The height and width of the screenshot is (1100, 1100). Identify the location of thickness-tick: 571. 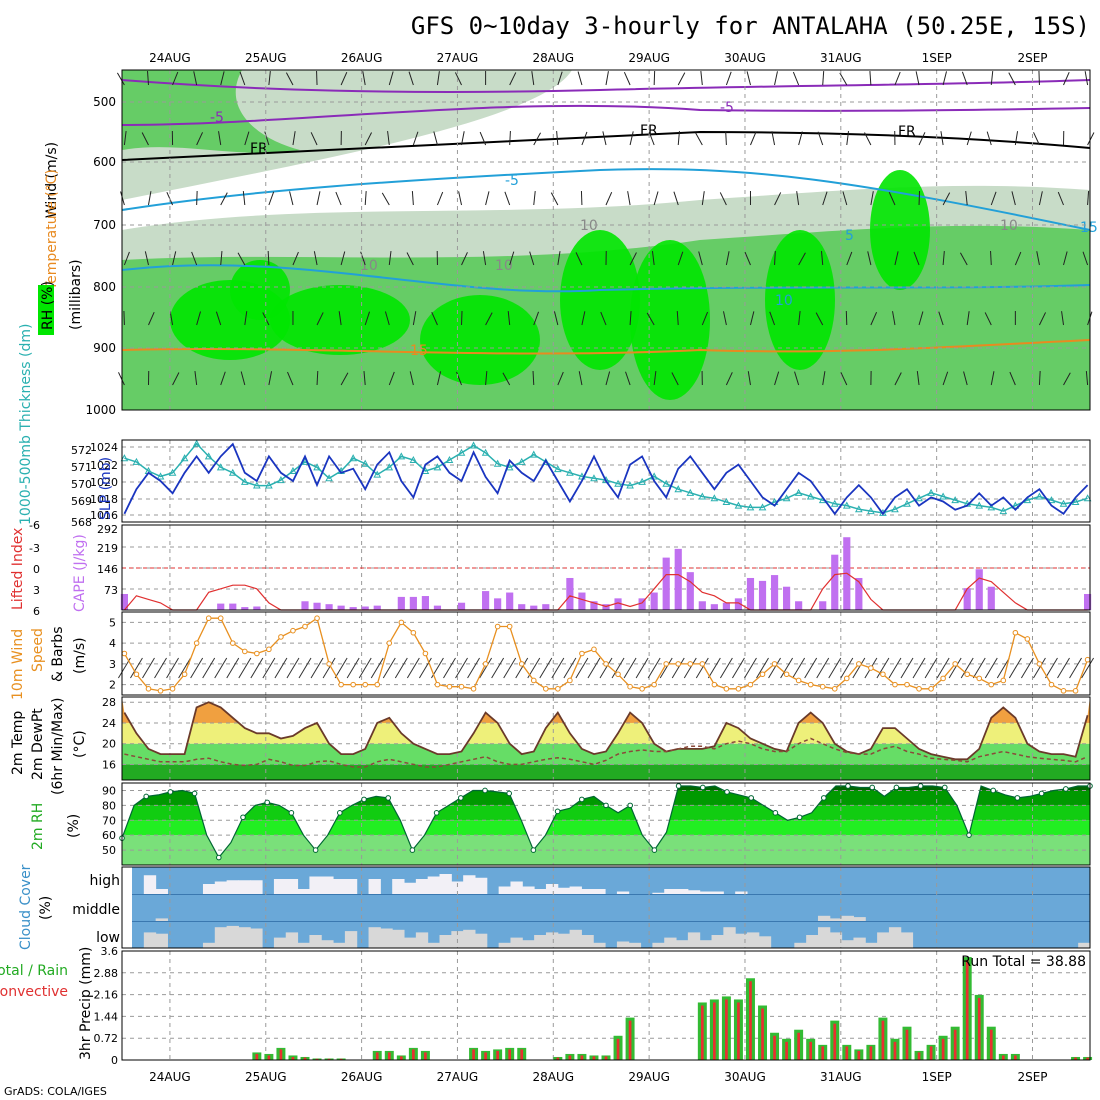
(81, 467).